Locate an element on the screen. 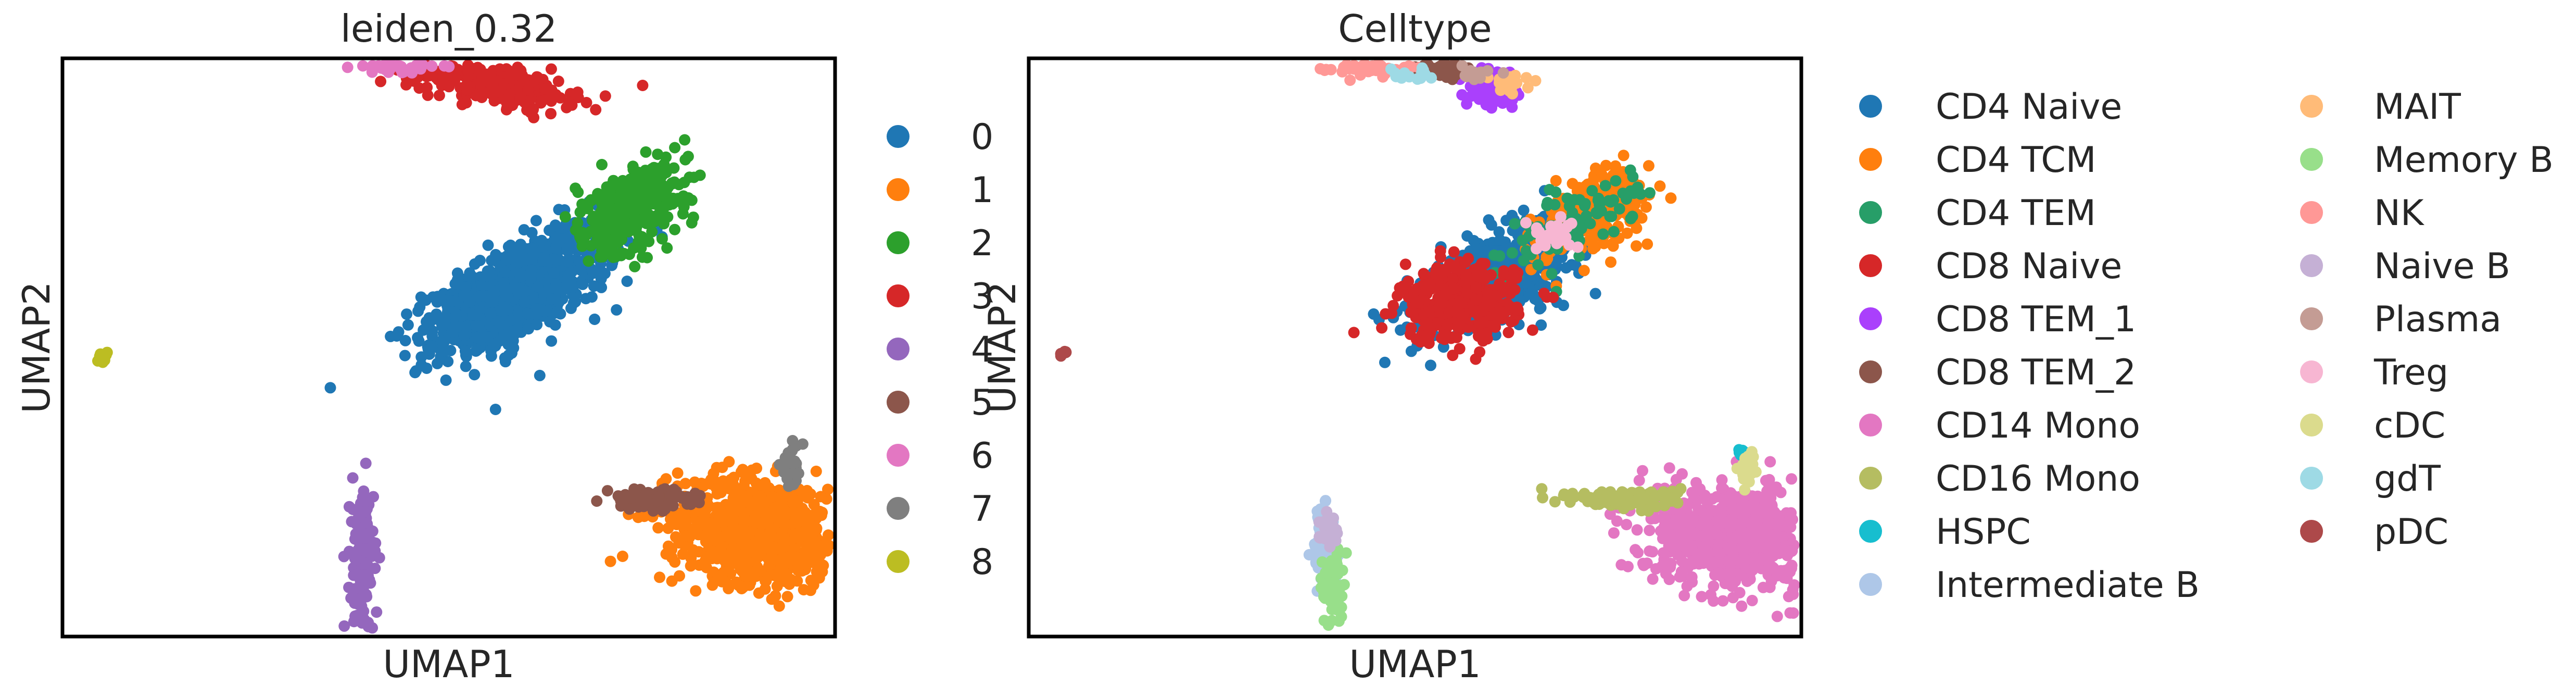  legend-label-7: 7 is located at coordinates (982, 509).